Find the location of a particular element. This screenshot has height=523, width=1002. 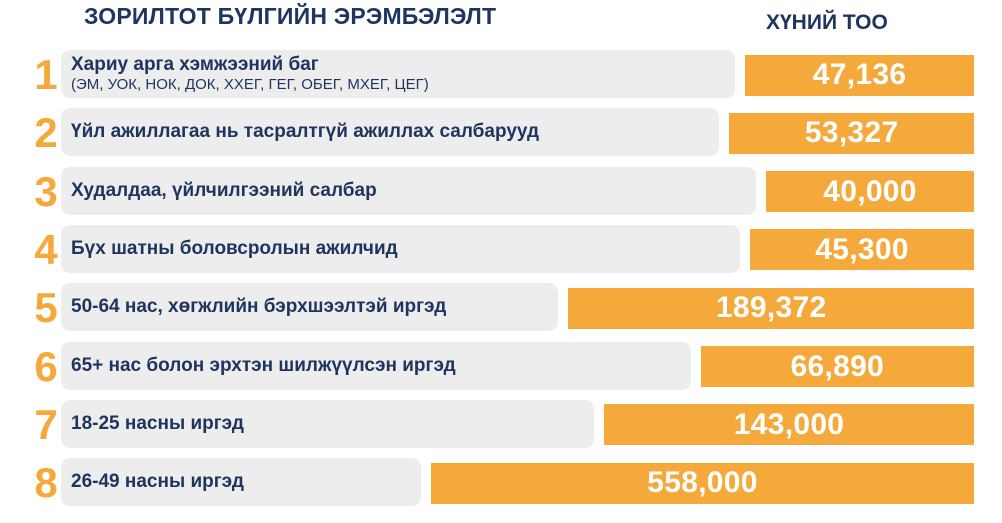

bar-value-label: 45,300 is located at coordinates (862, 249).